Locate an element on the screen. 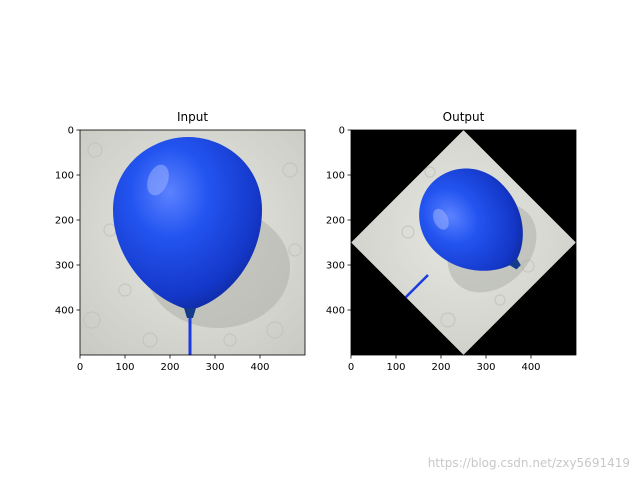 This screenshot has width=640, height=480. input-xtick-label: 300 is located at coordinates (214, 367).